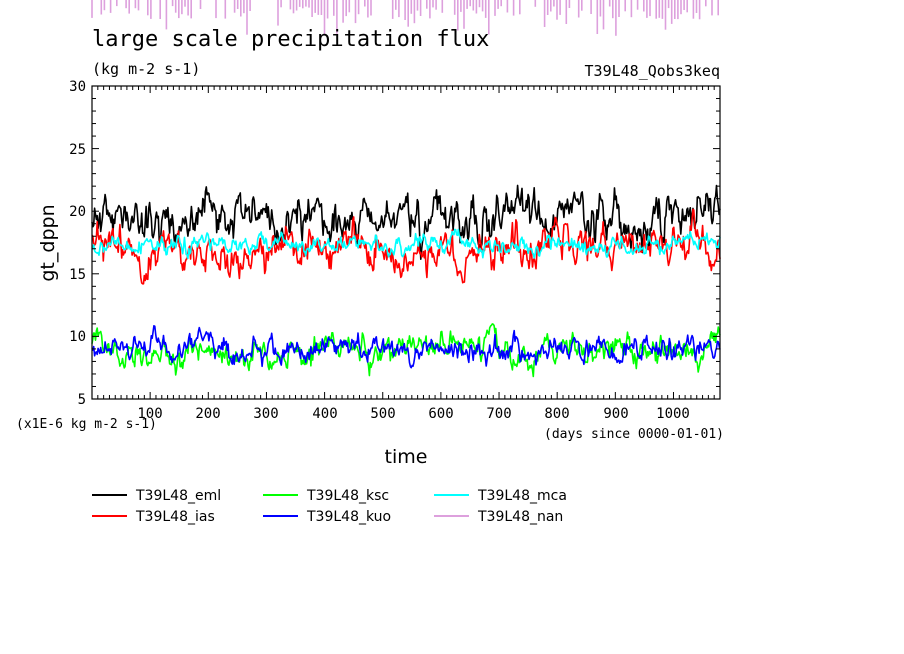  What do you see at coordinates (382, 414) in the screenshot?
I see `x-tick-label: 500` at bounding box center [382, 414].